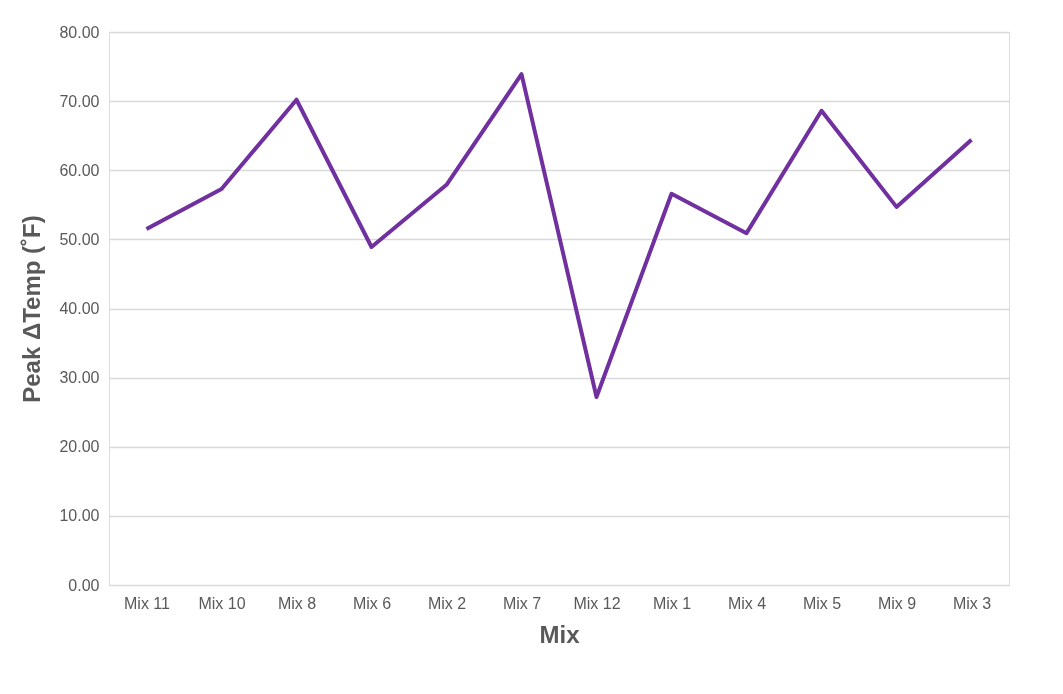 Image resolution: width=1063 pixels, height=694 pixels. What do you see at coordinates (84, 585) in the screenshot?
I see `y-tick-label: 0.00` at bounding box center [84, 585].